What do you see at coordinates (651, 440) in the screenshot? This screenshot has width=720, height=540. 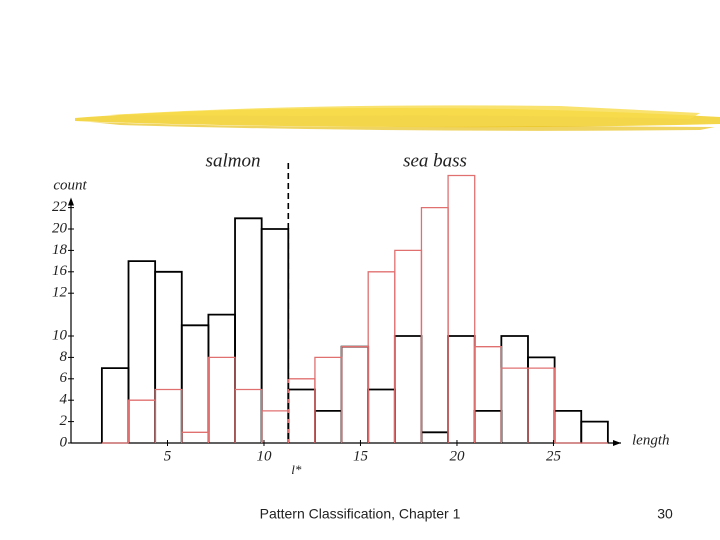 I see `x-axis-label: length` at bounding box center [651, 440].